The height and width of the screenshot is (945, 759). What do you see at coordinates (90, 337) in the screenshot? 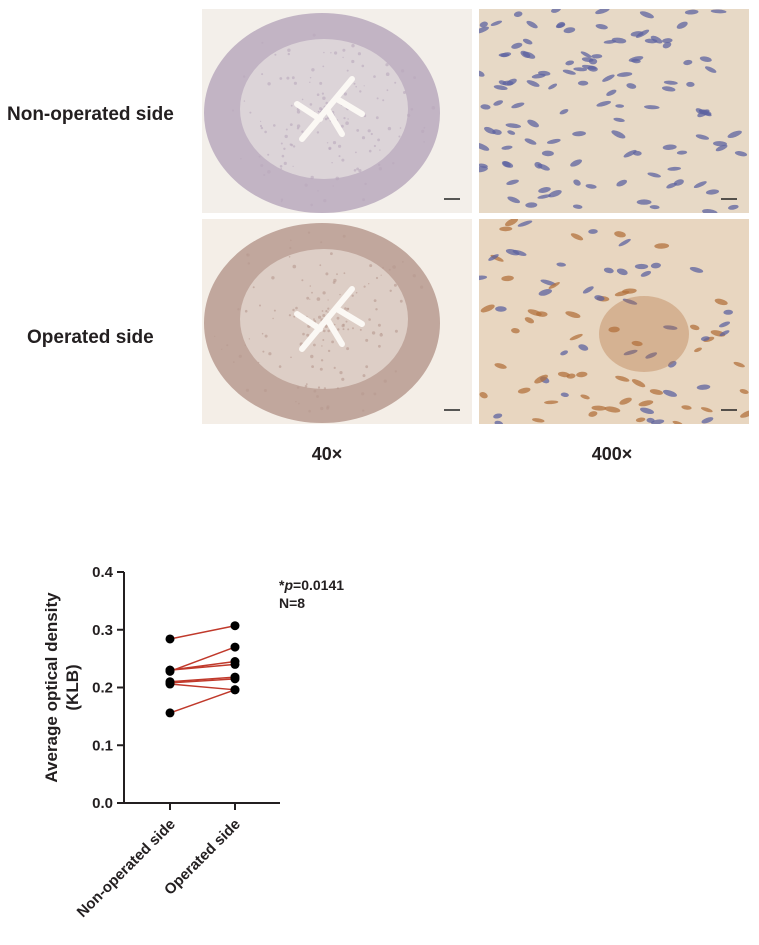
I see `row-label-operated: Operated side` at bounding box center [90, 337].